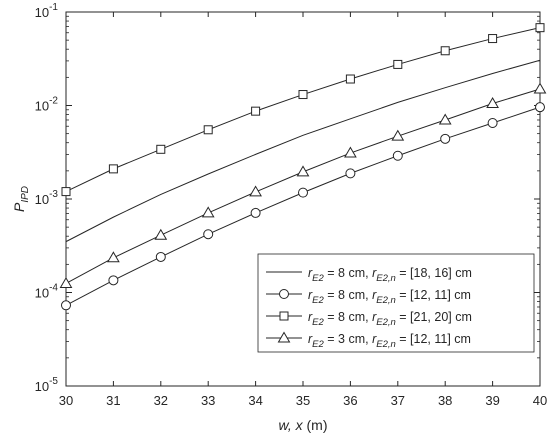 The image size is (550, 438). What do you see at coordinates (290, 425) in the screenshot?
I see `x-axis-label-var: w, x` at bounding box center [290, 425].